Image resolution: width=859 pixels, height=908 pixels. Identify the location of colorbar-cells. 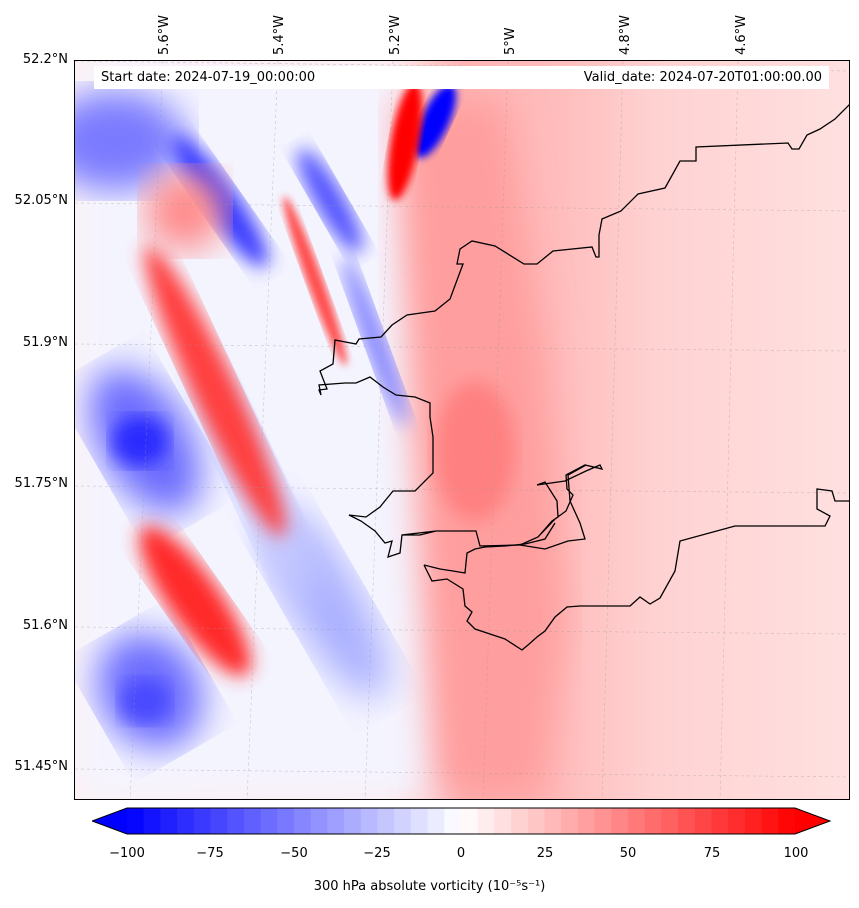
(461, 821).